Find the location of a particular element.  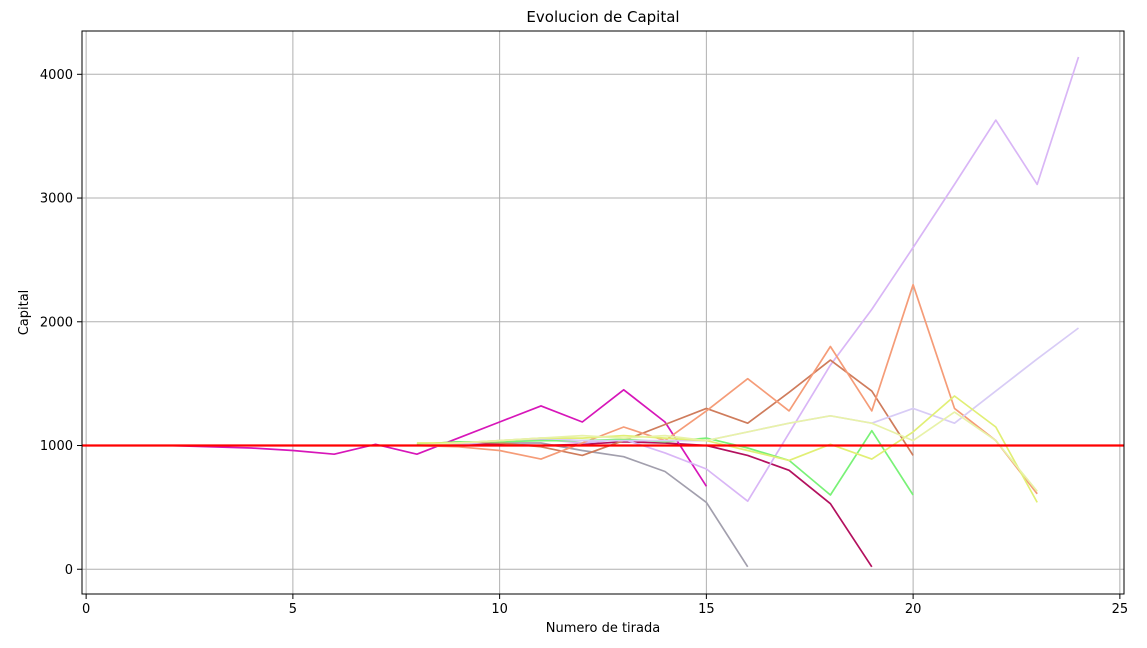

y-tick-label: 0 is located at coordinates (69, 570).